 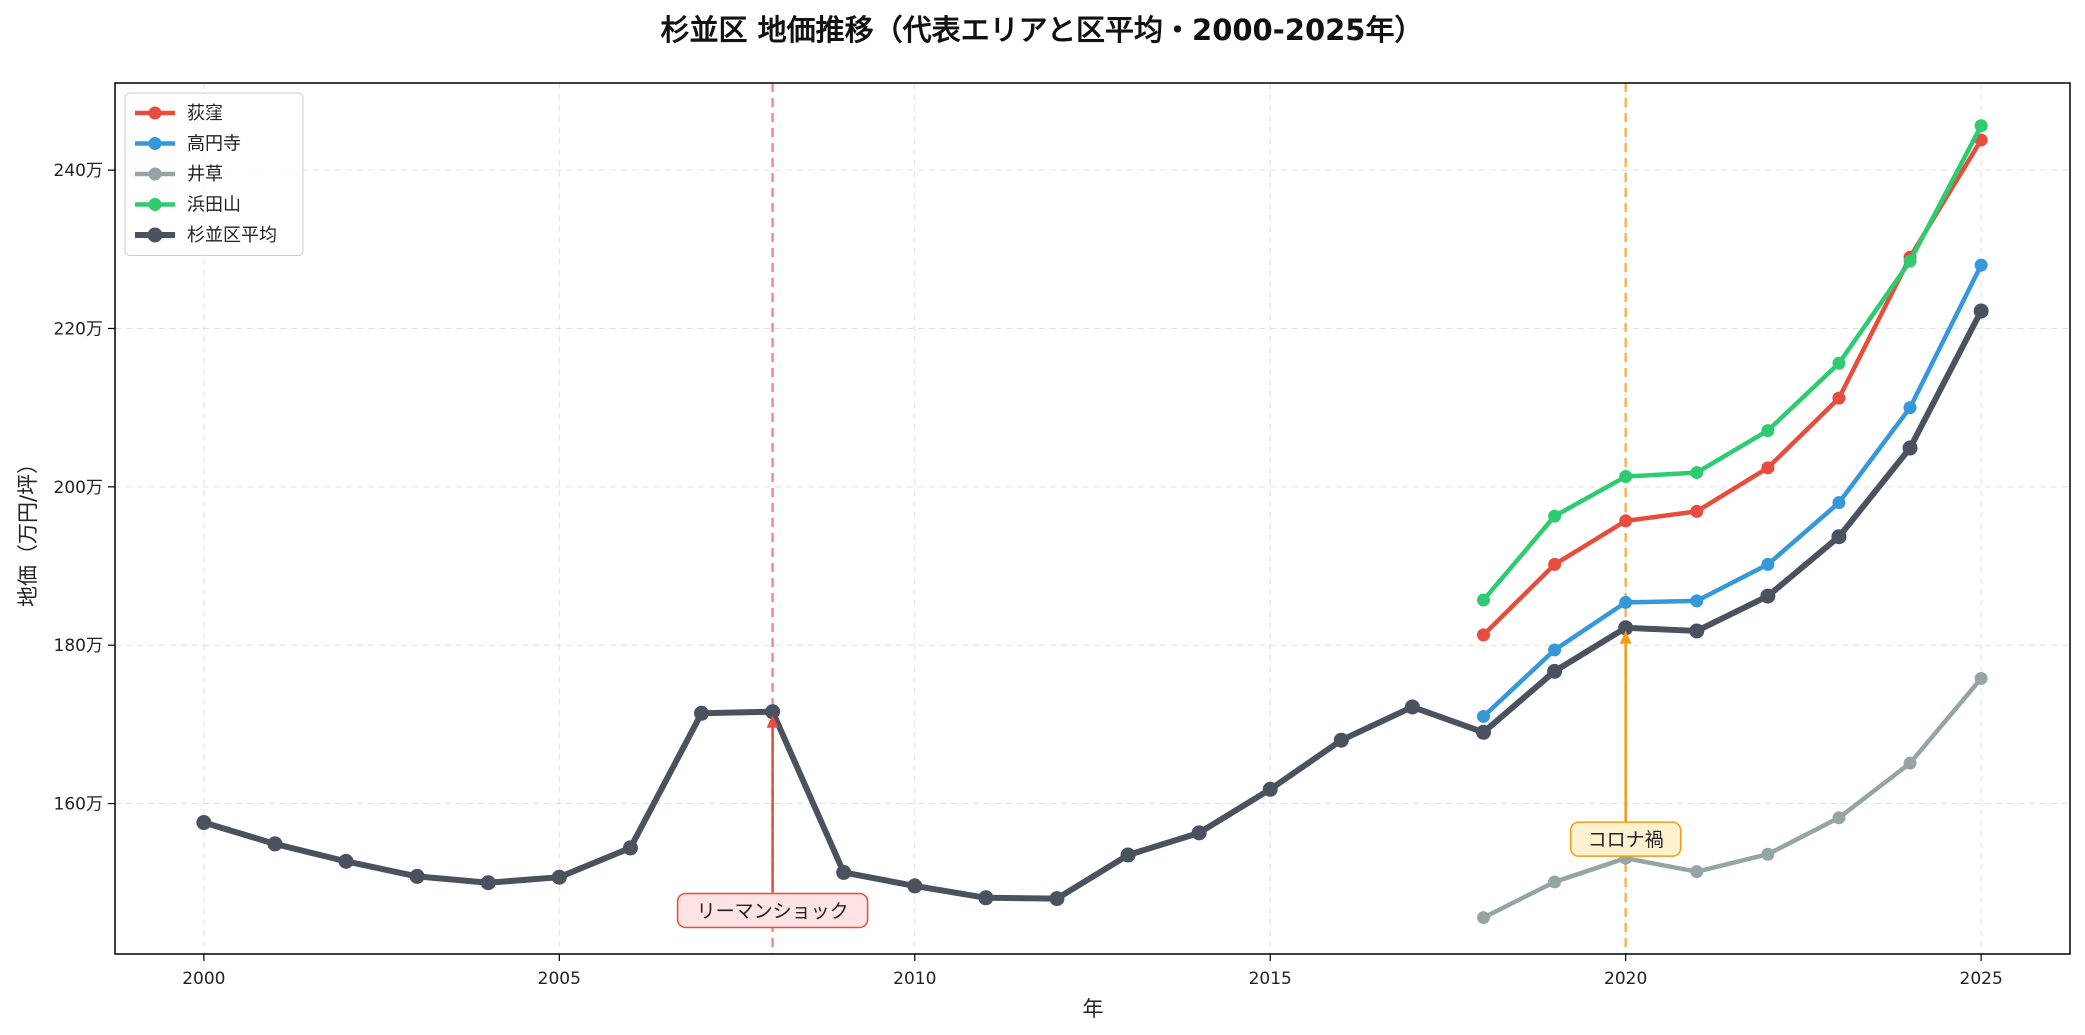 I want to click on legend-item: 荻窪, so click(x=179, y=113).